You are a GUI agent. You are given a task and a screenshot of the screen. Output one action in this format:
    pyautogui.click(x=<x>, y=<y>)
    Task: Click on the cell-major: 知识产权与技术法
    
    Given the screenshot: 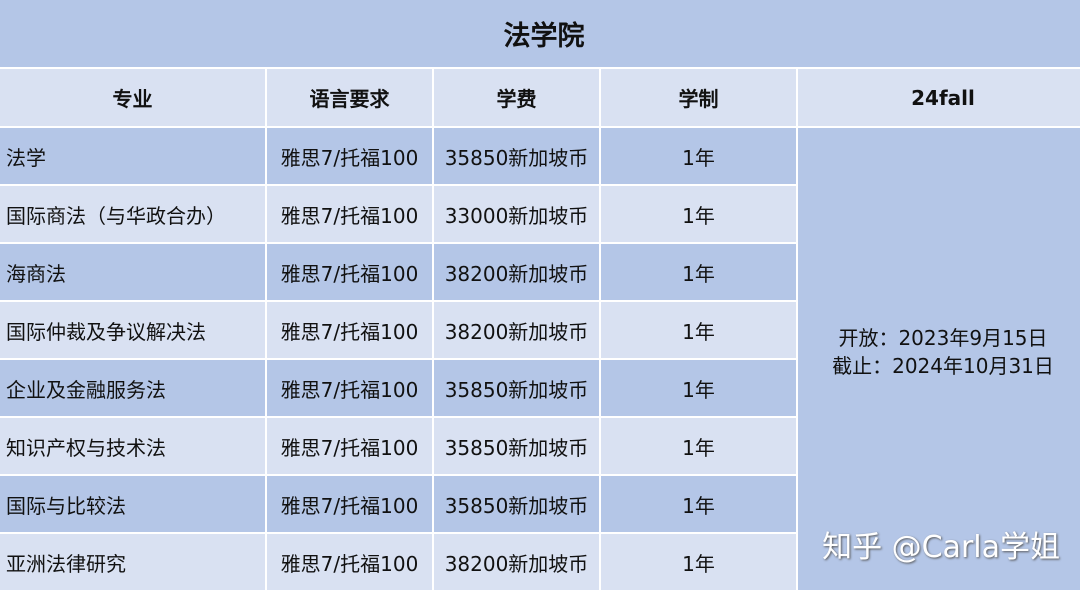 What is the action you would take?
    pyautogui.click(x=132, y=446)
    